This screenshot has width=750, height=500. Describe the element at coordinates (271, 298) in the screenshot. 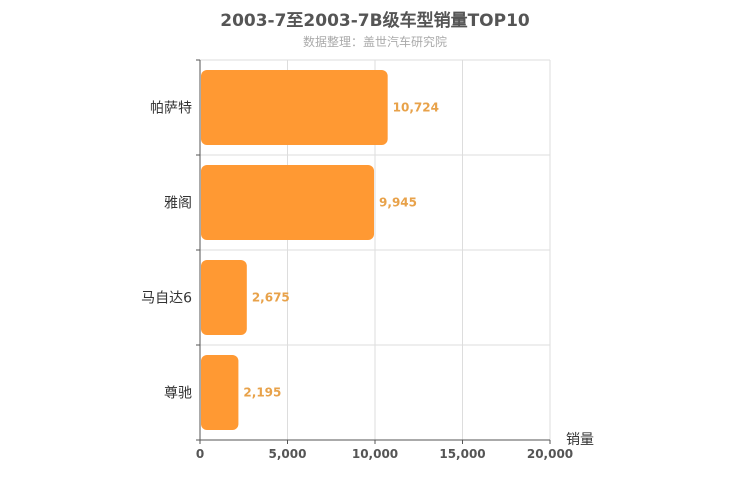

I see `data-label: 2,675` at that location.